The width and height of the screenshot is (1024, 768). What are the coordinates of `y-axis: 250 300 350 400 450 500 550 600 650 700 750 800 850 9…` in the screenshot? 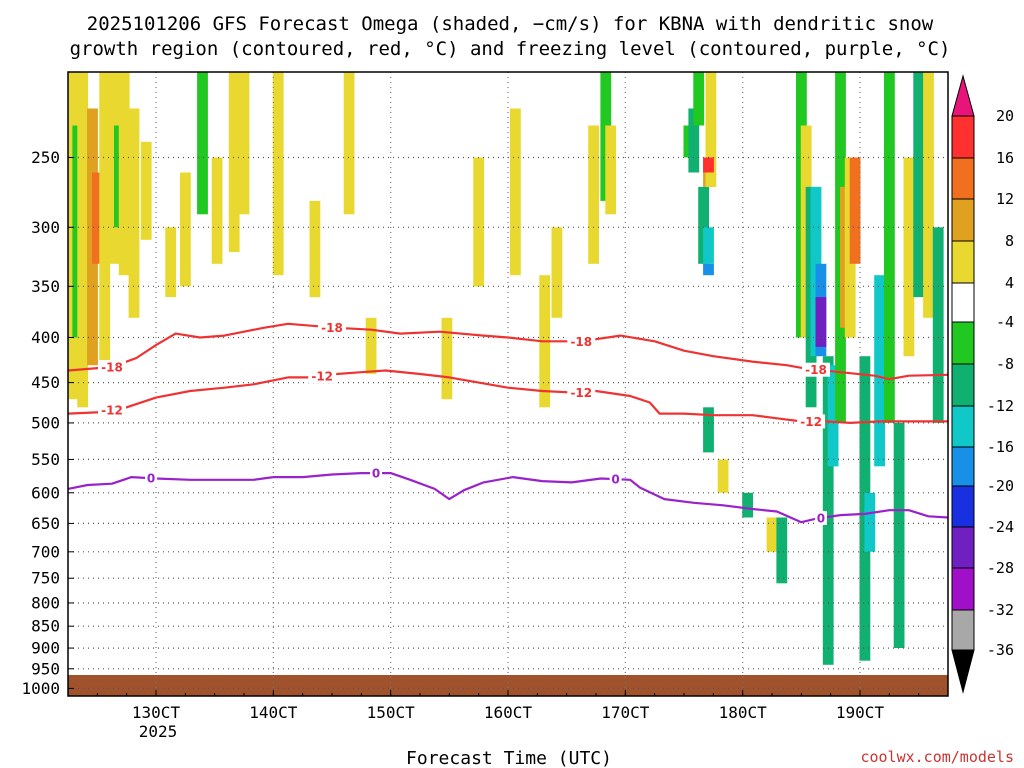 It's located at (47, 423).